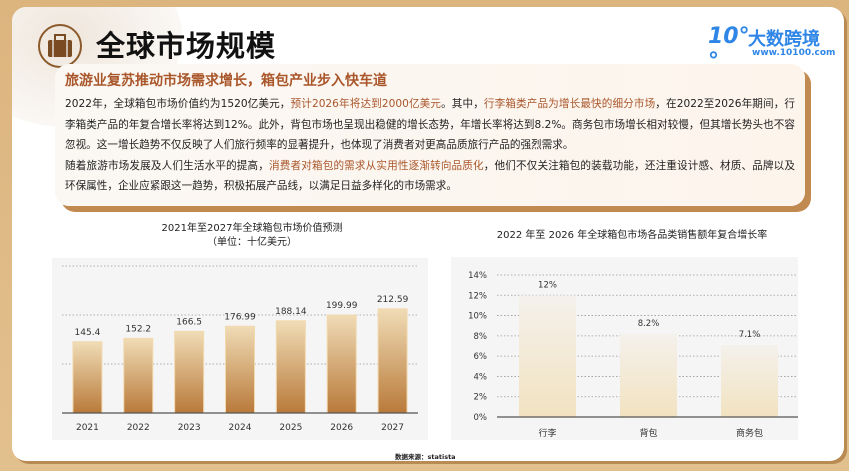 Image resolution: width=849 pixels, height=471 pixels. Describe the element at coordinates (252, 236) in the screenshot. I see `chart1-title: 2021年至2027年全球箱包市场价值预测 （单位：十亿美元）` at that location.